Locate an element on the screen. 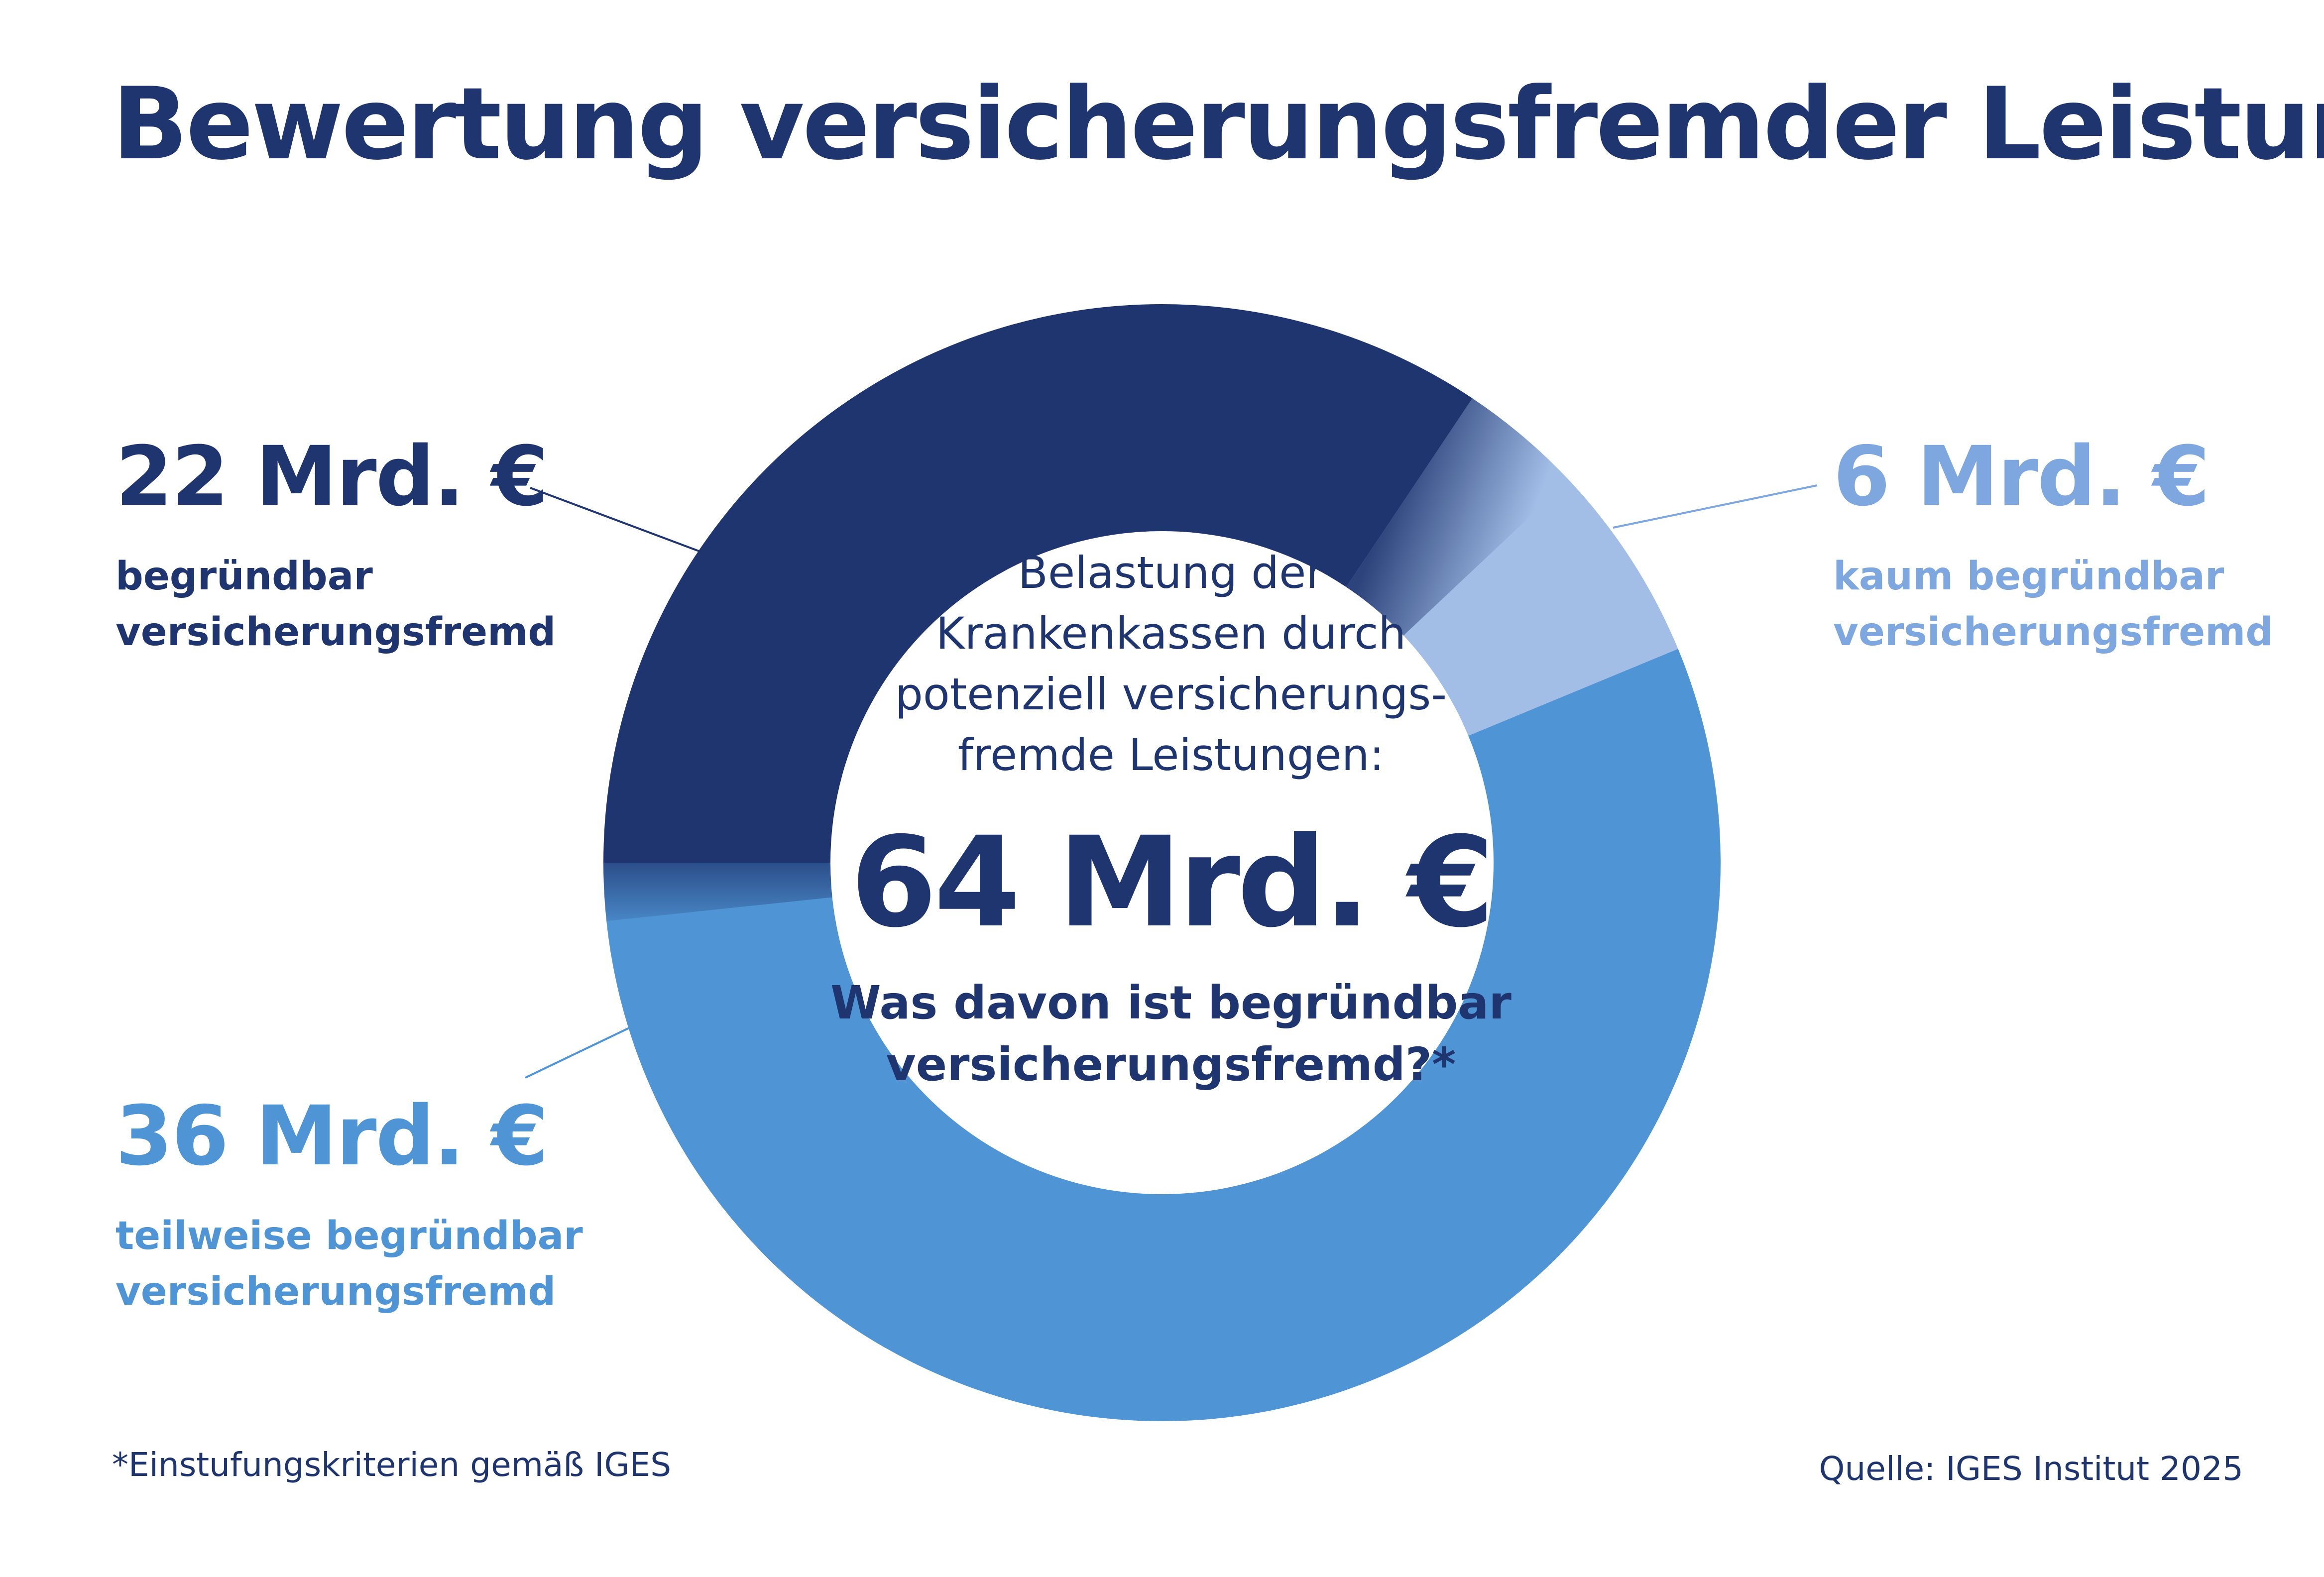 Image resolution: width=2324 pixels, height=1577 pixels. center-total: 64 Mrd. € is located at coordinates (1172, 882).